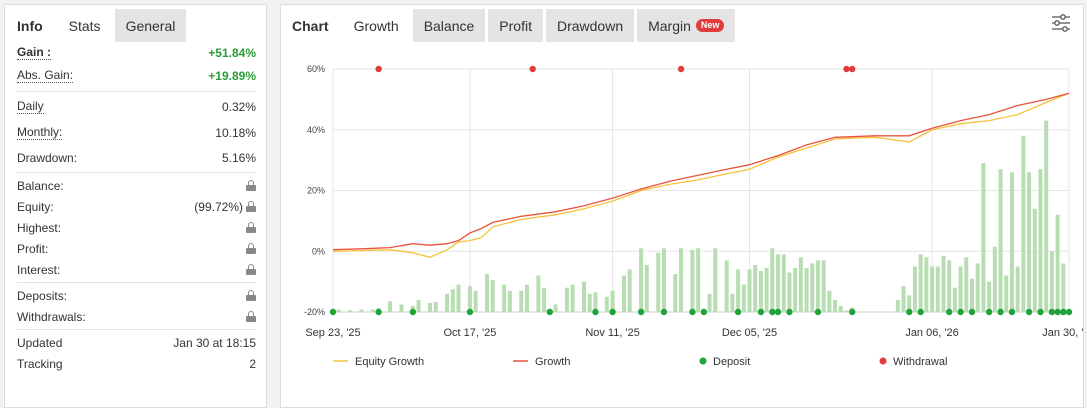 Image resolution: width=1087 pixels, height=408 pixels. What do you see at coordinates (640, 362) in the screenshot?
I see `chart-legend: Equity Growth Growth Deposit Withdrawal` at bounding box center [640, 362].